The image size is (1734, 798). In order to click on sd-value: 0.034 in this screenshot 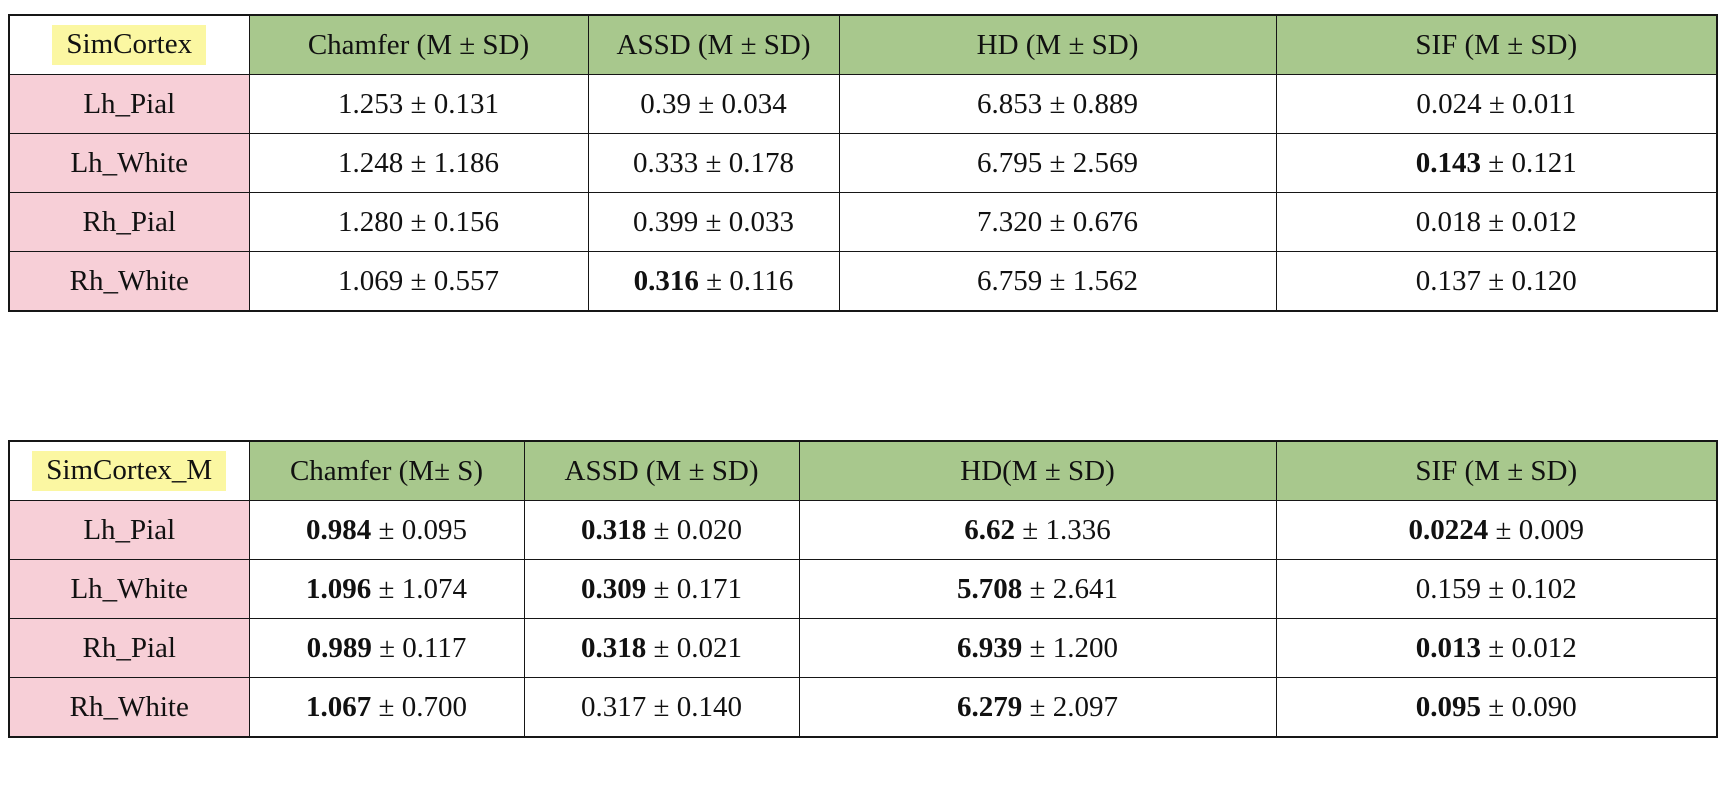, I will do `click(754, 103)`.